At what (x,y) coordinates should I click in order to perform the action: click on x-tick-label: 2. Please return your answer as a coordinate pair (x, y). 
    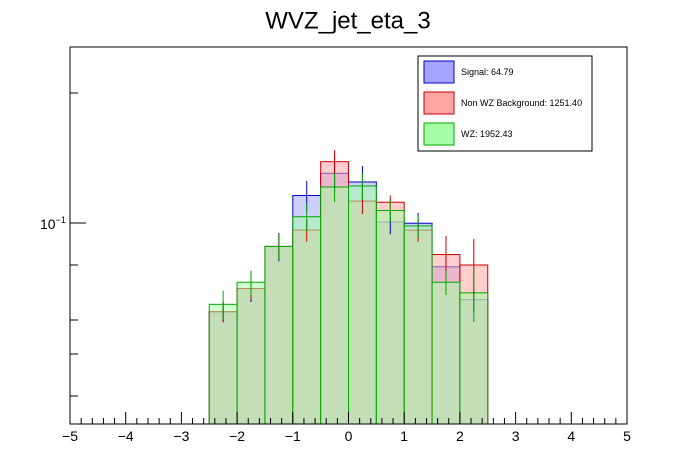
    Looking at the image, I should click on (460, 436).